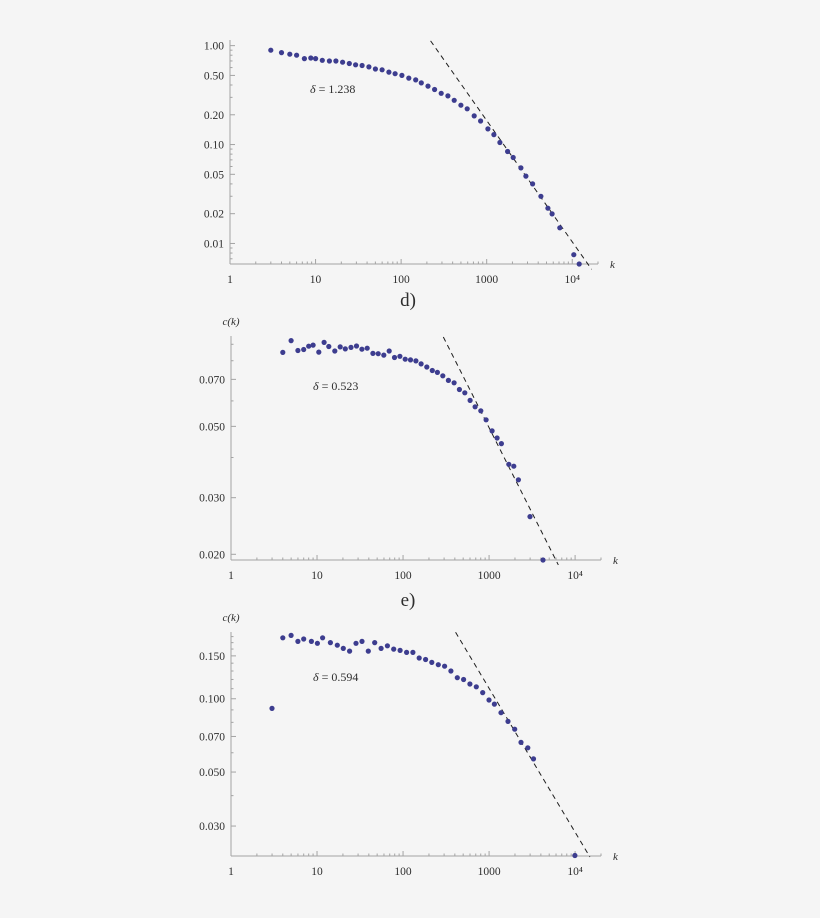 Image resolution: width=820 pixels, height=918 pixels. I want to click on y-tick-label: 0.030, so click(212, 499).